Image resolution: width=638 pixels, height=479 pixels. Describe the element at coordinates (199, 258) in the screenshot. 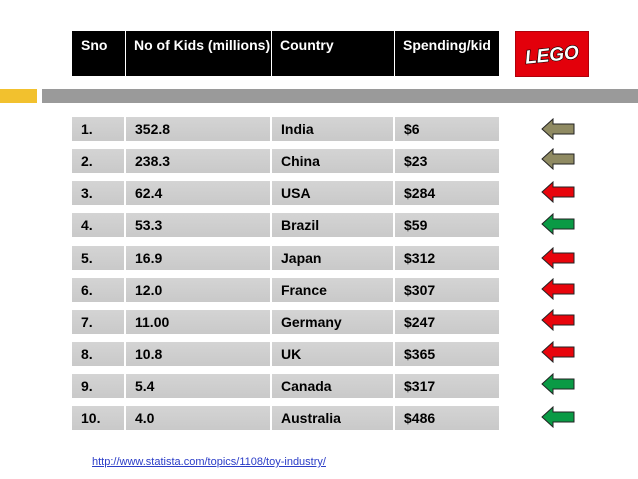

I see `cell-kids: 16.9` at that location.